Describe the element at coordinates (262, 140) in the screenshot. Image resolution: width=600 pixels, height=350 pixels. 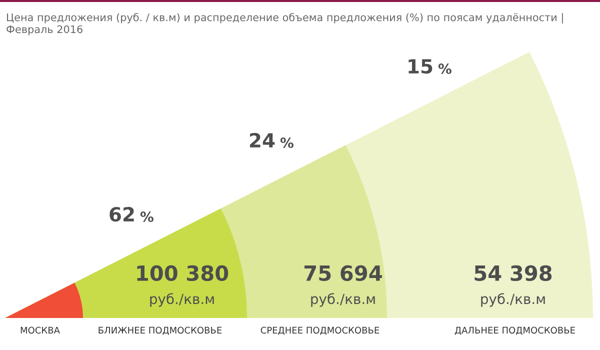
I see `data-label: 24` at that location.